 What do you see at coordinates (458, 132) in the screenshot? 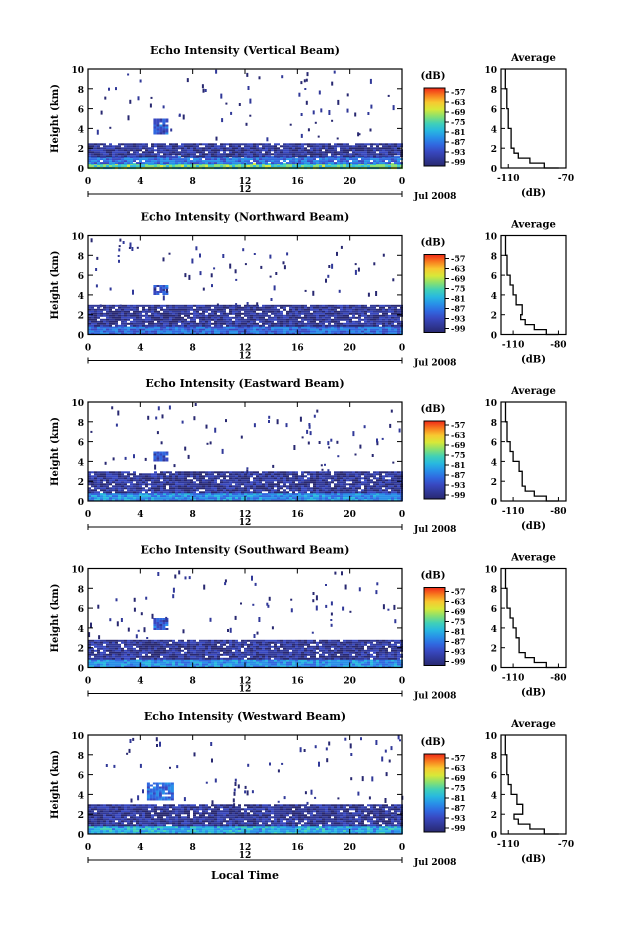
I see `colorbar-label: -81` at bounding box center [458, 132].